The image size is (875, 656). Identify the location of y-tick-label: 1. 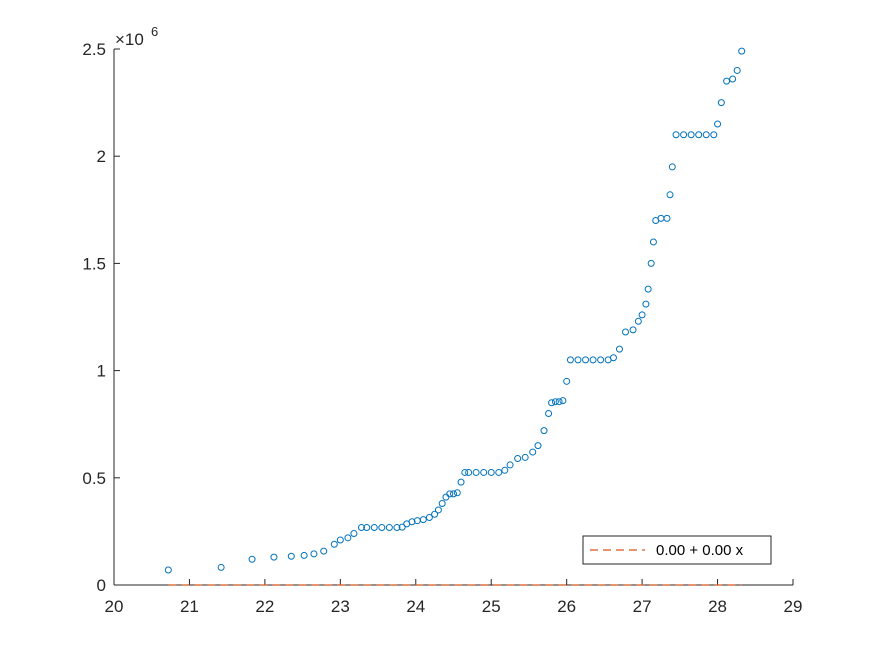
(101, 371).